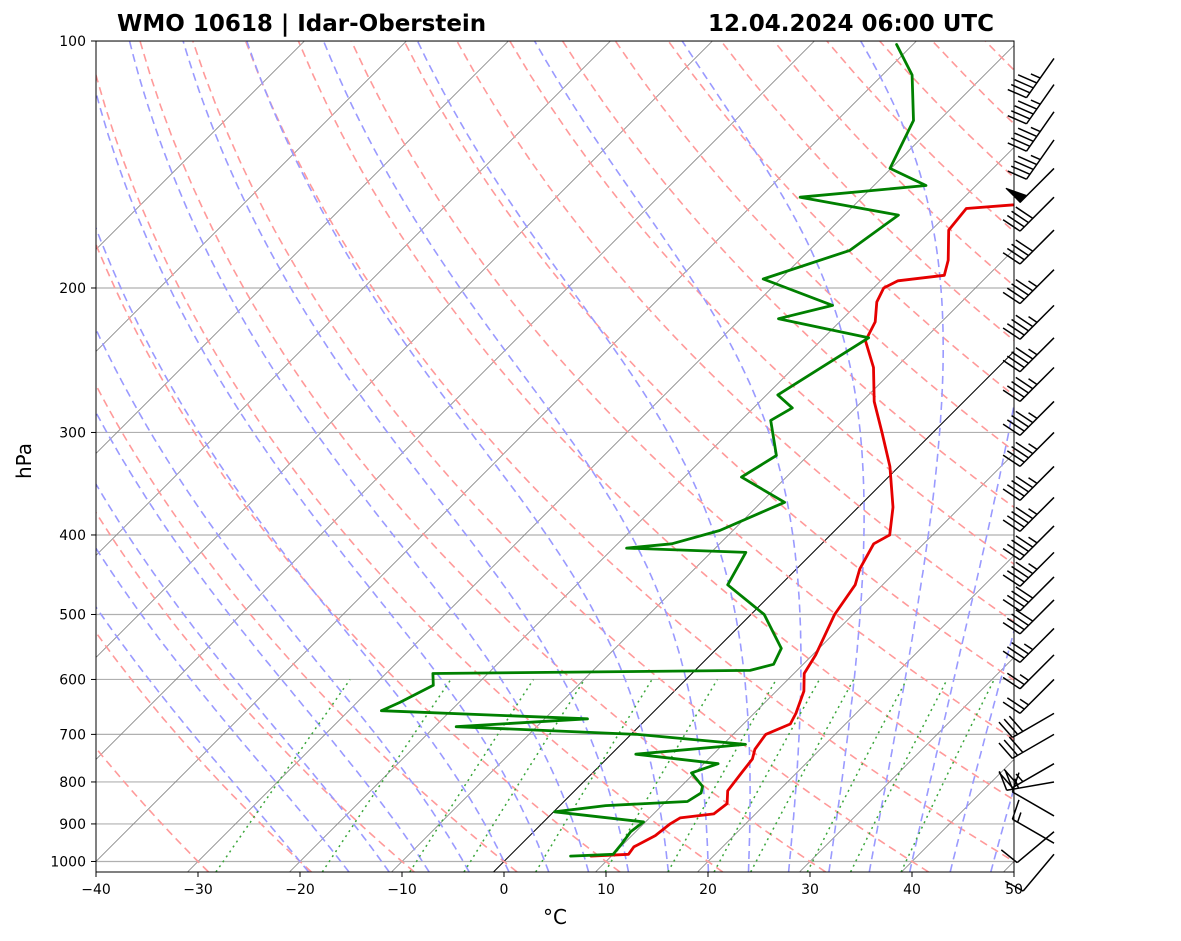 Image resolution: width=1181 pixels, height=941 pixels. What do you see at coordinates (72, 433) in the screenshot?
I see `y-tick-label: 300` at bounding box center [72, 433].